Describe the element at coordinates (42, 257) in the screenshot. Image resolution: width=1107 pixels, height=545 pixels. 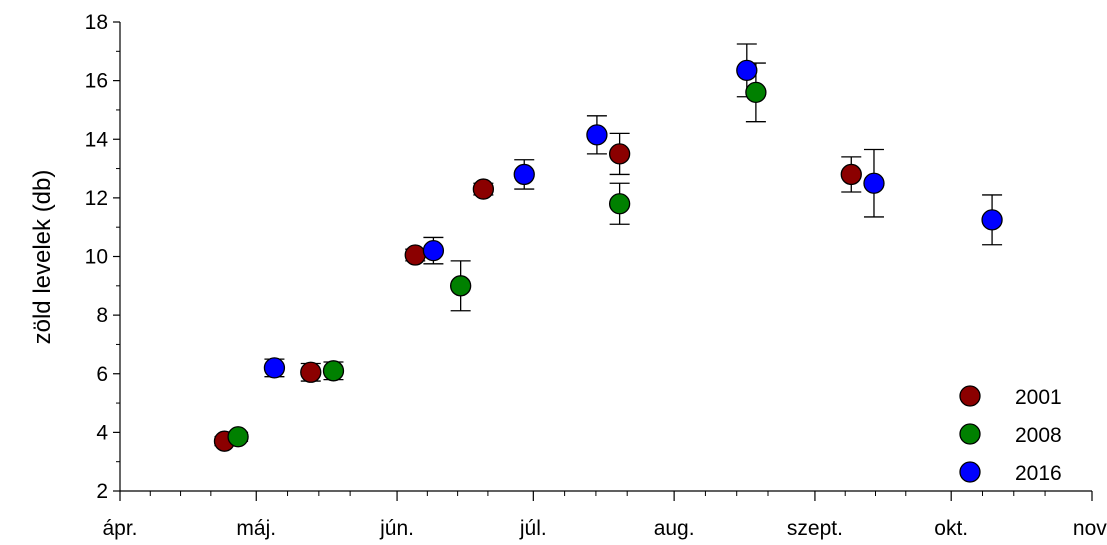
I see `y-axis-title: zöld levelek (db)` at that location.